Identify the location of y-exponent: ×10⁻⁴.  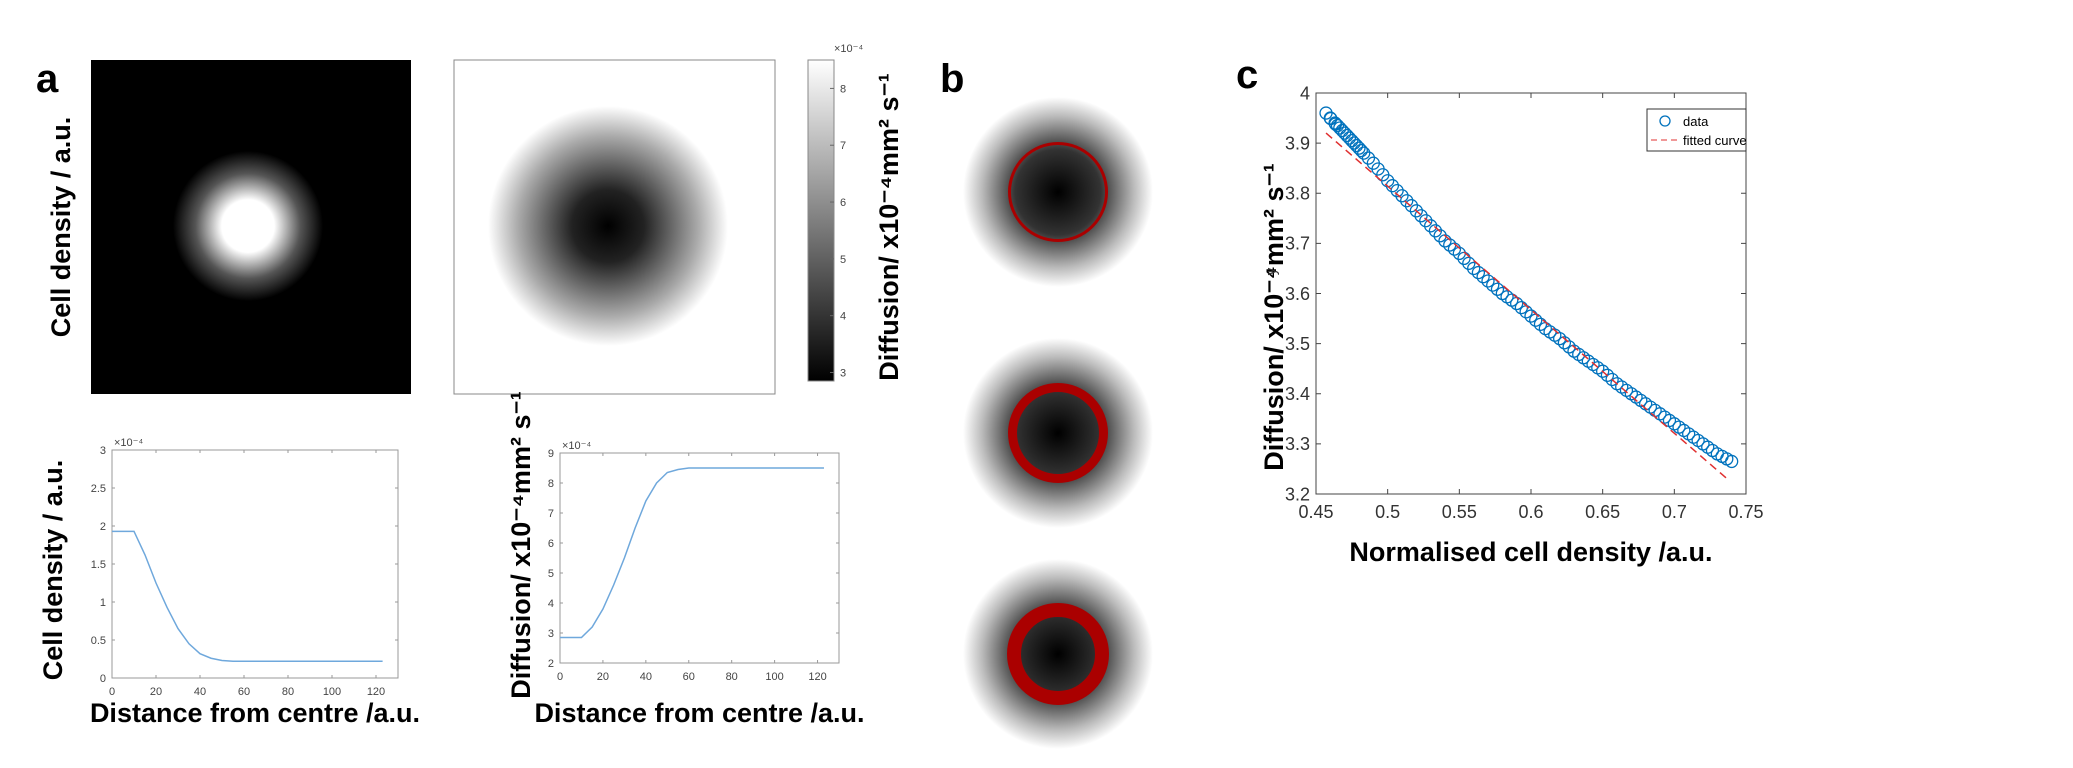
(128, 443).